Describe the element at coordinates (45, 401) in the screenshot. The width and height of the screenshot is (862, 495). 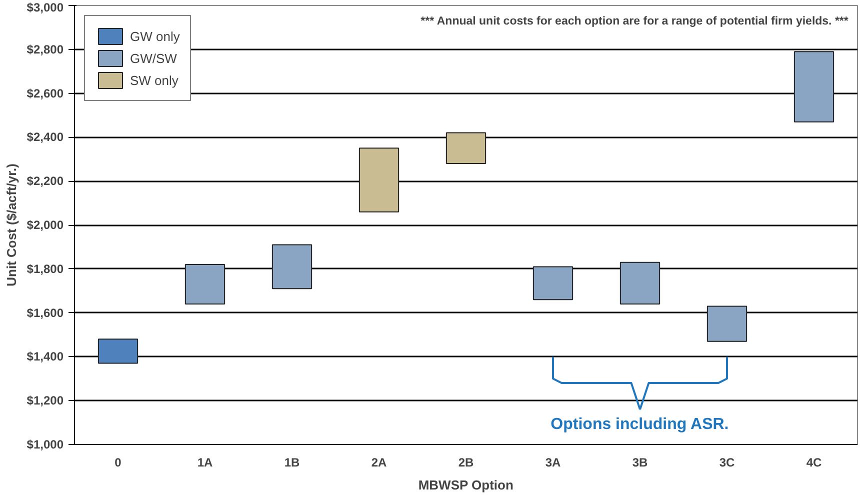
I see `y-tick-label: $1,200` at that location.